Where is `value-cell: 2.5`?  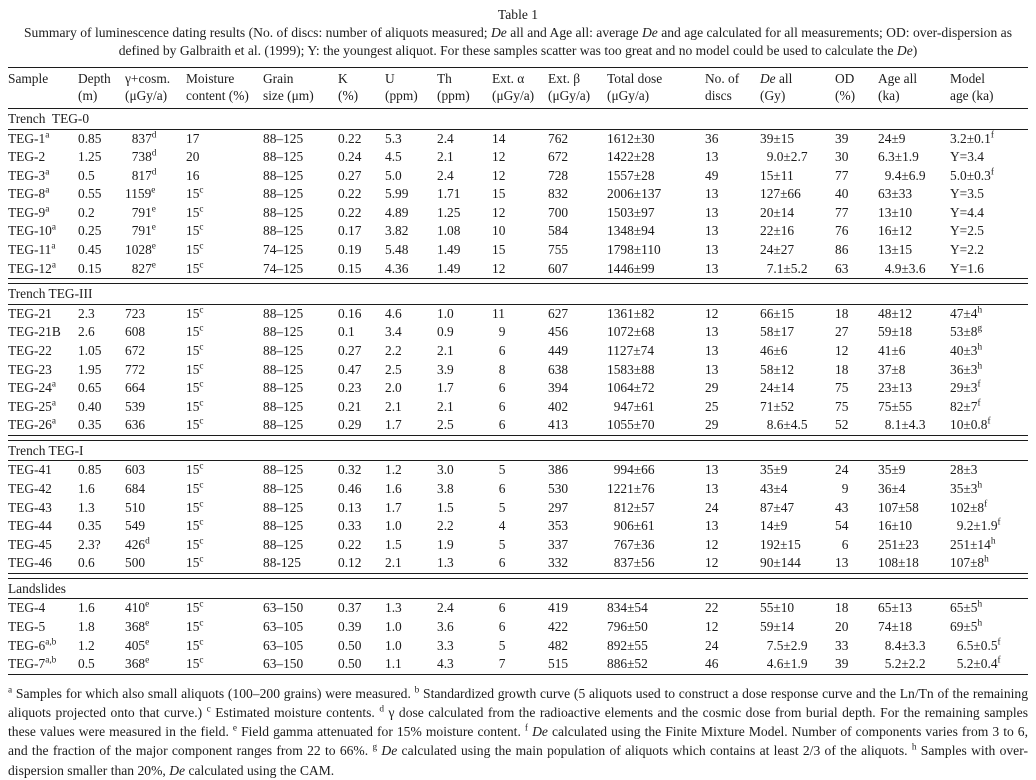
value-cell: 2.5 is located at coordinates (445, 425).